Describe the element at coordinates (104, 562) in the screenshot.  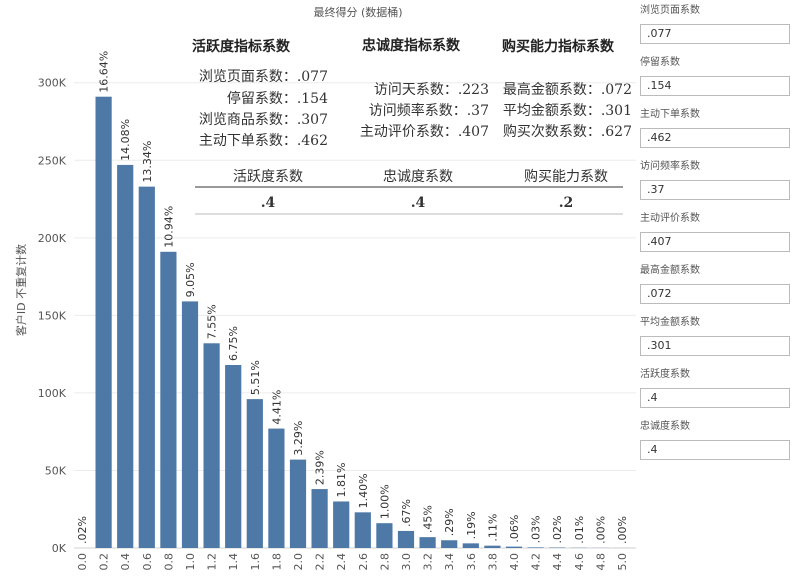
I see `x-tick-label: 0.2` at that location.